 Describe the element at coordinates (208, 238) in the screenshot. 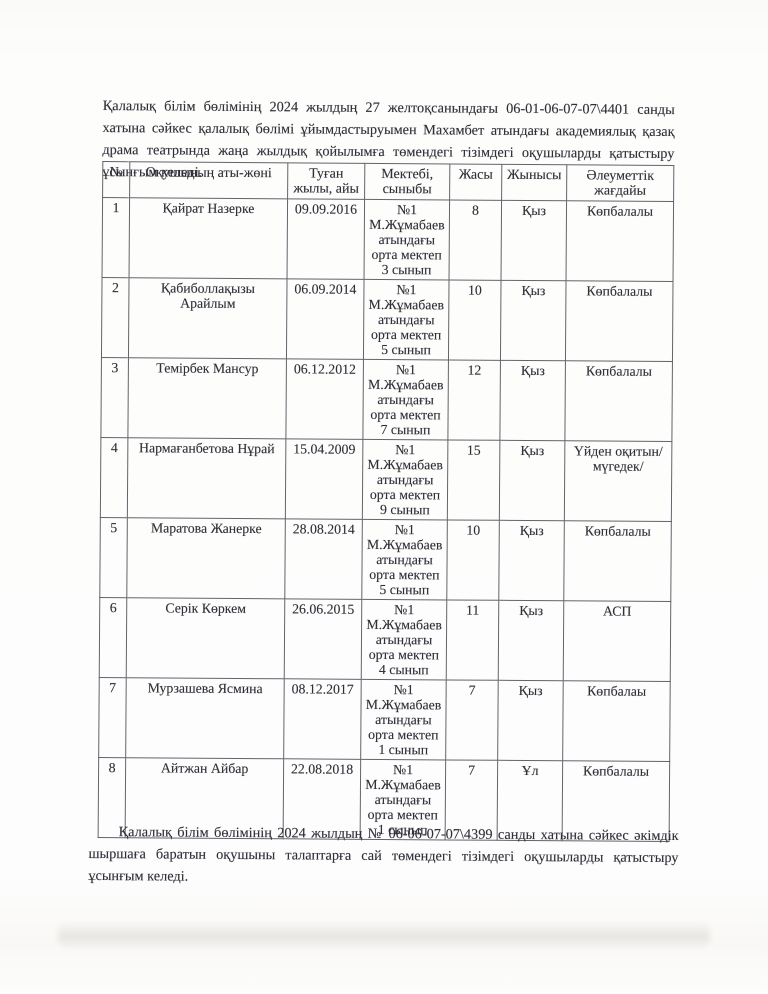

I see `cell-student-name: Қайрат Назерке` at that location.